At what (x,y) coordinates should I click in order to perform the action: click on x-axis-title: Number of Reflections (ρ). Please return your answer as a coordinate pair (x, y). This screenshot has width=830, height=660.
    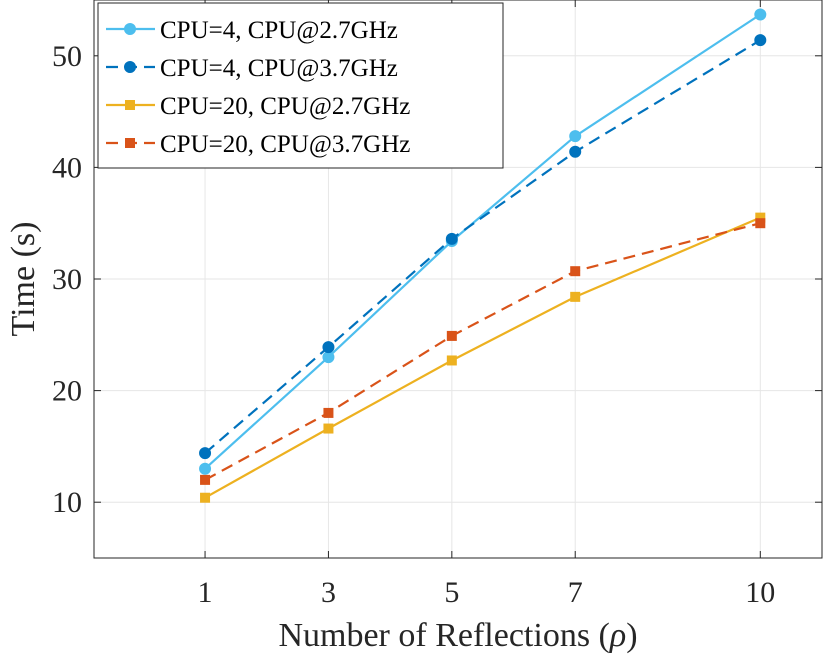
    Looking at the image, I should click on (457, 635).